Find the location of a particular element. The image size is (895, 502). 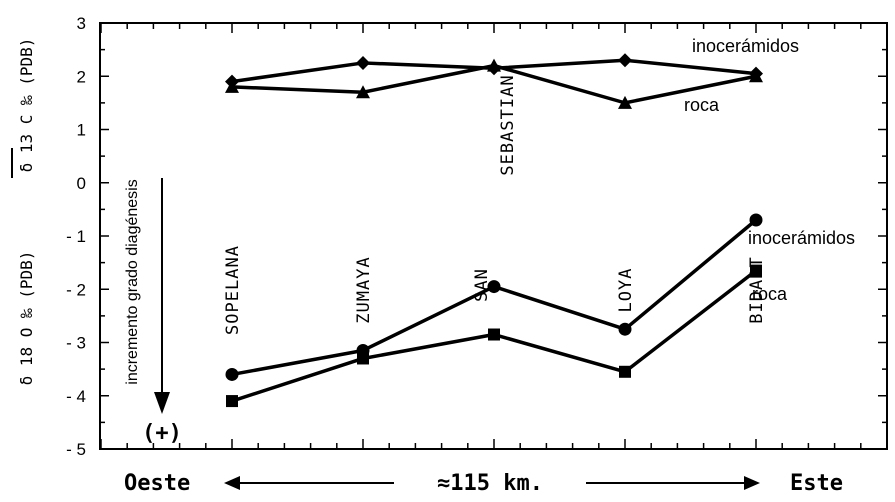

diagenesis-arrow-head is located at coordinates (162, 403).